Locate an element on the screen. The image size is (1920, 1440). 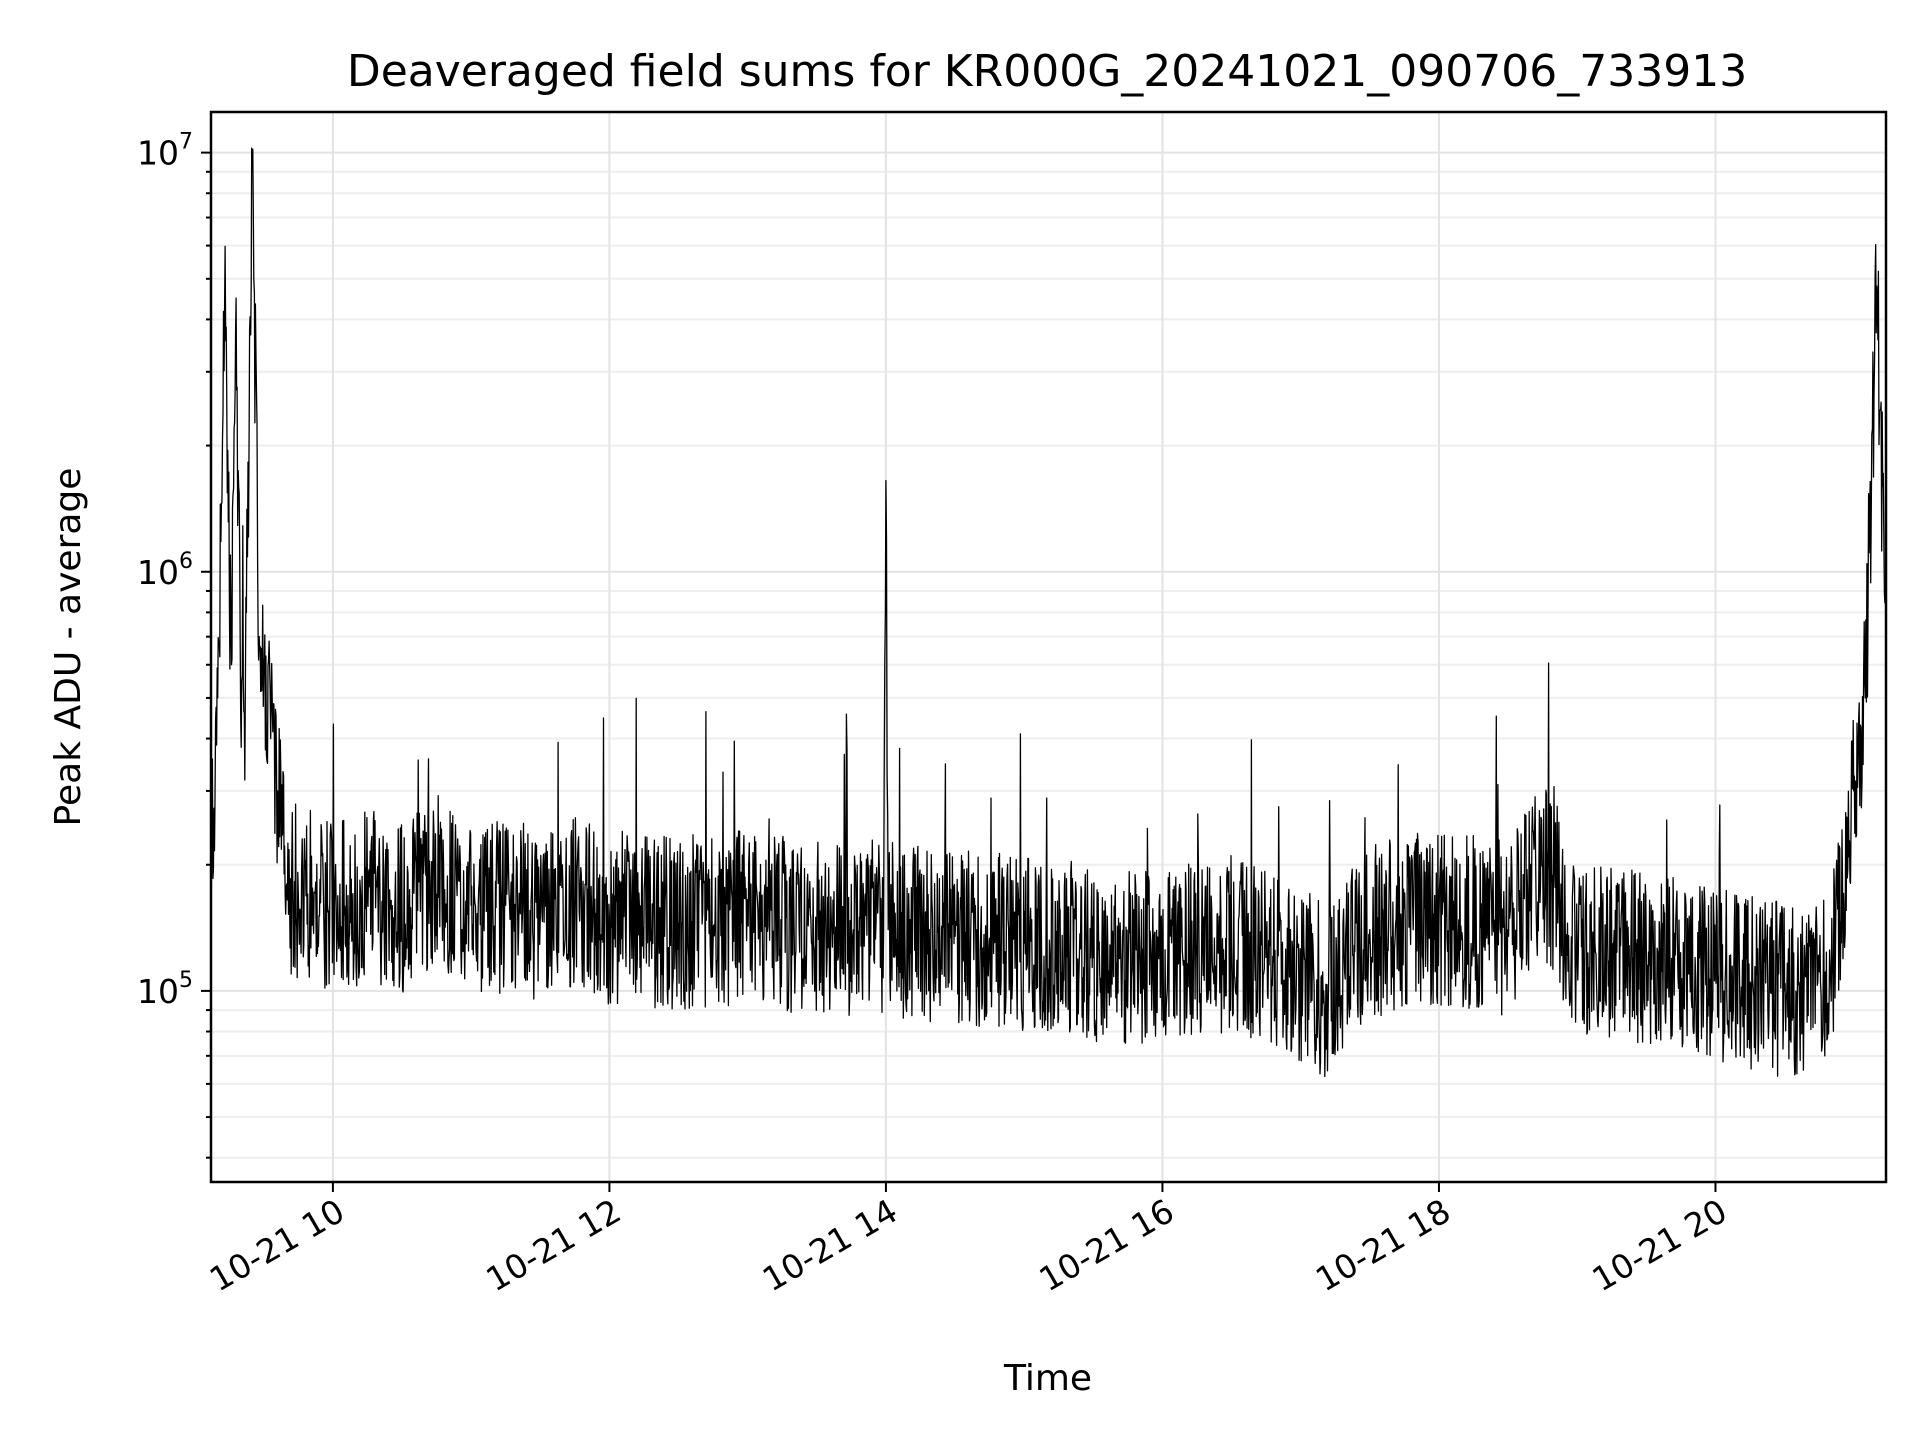
y-tick-label: 10⁵ is located at coordinates (165, 989).